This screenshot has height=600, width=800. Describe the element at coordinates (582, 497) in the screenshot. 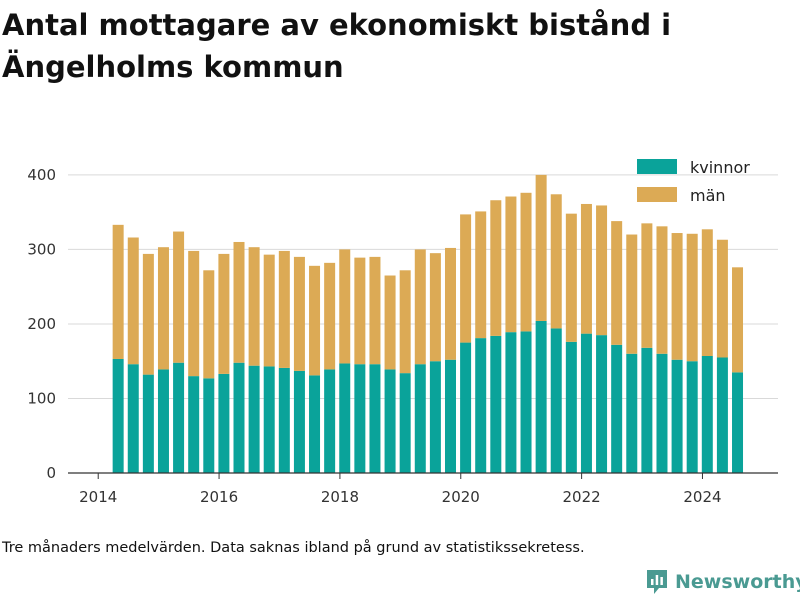

I see `x-tick-label: 2022` at that location.